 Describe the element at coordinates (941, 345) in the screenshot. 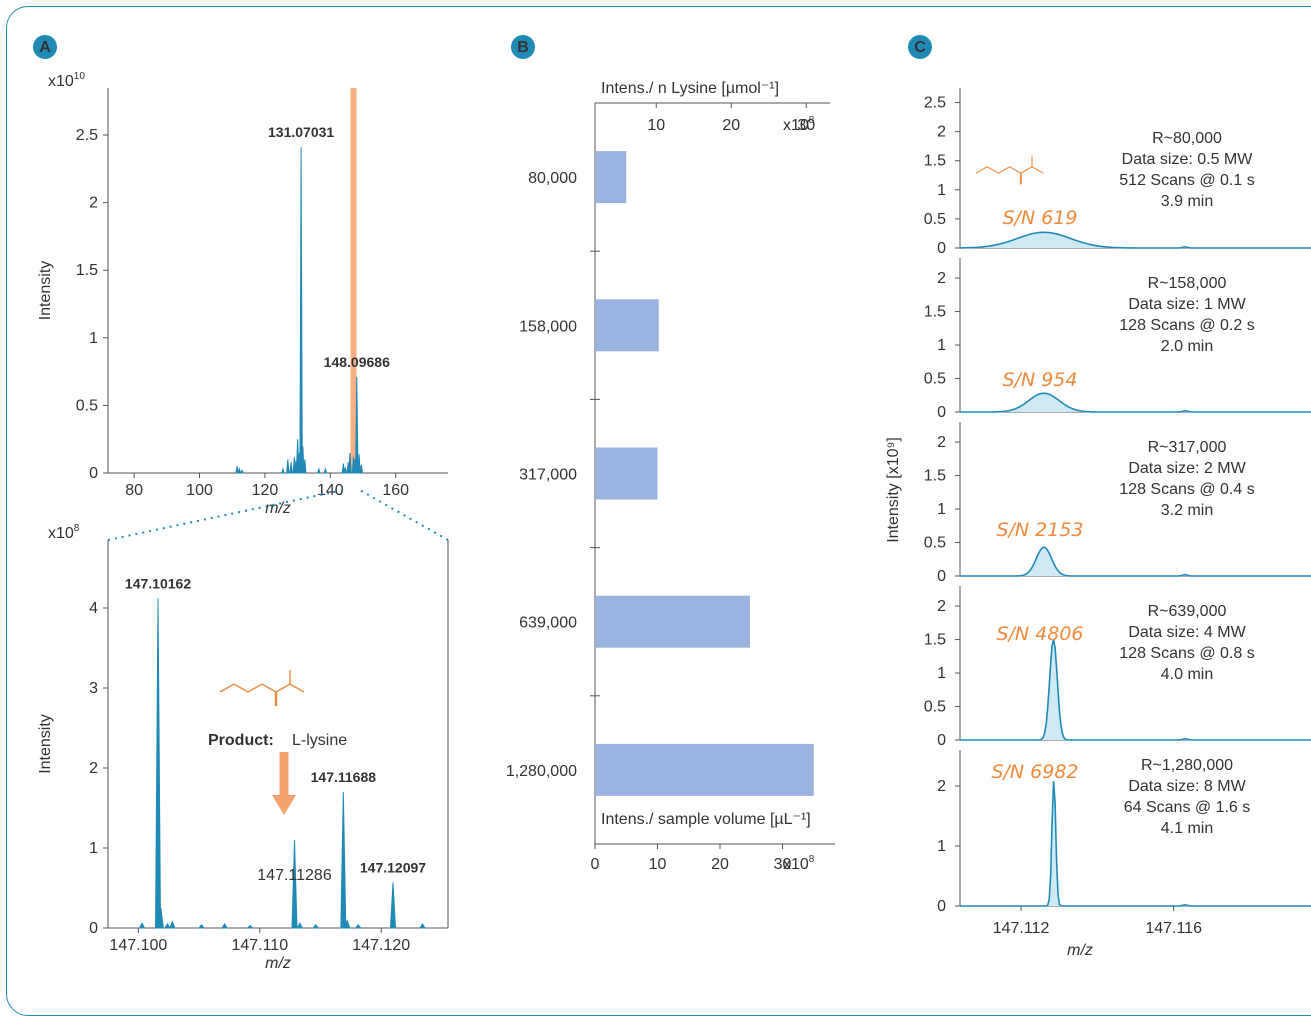

I see `c-y-tick-label: 1` at that location.